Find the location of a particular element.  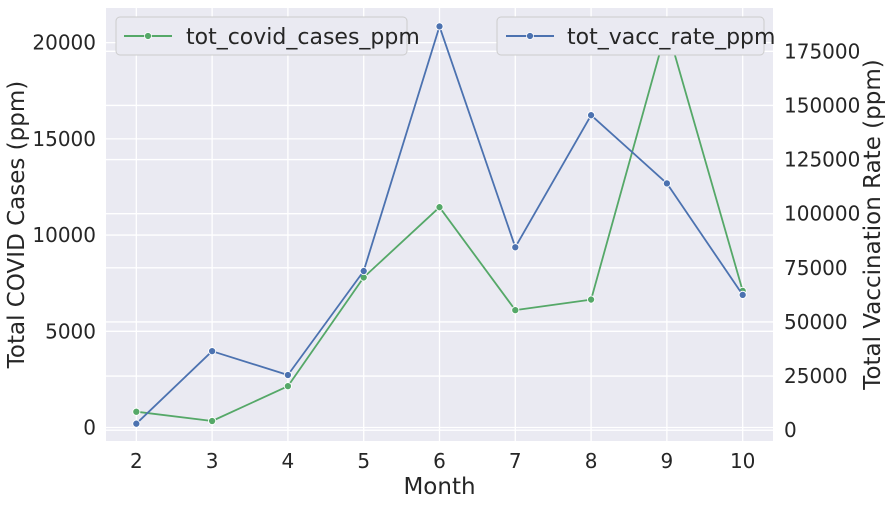

legend-covid-cases: tot_covid_cases_ppm is located at coordinates (267, 36).